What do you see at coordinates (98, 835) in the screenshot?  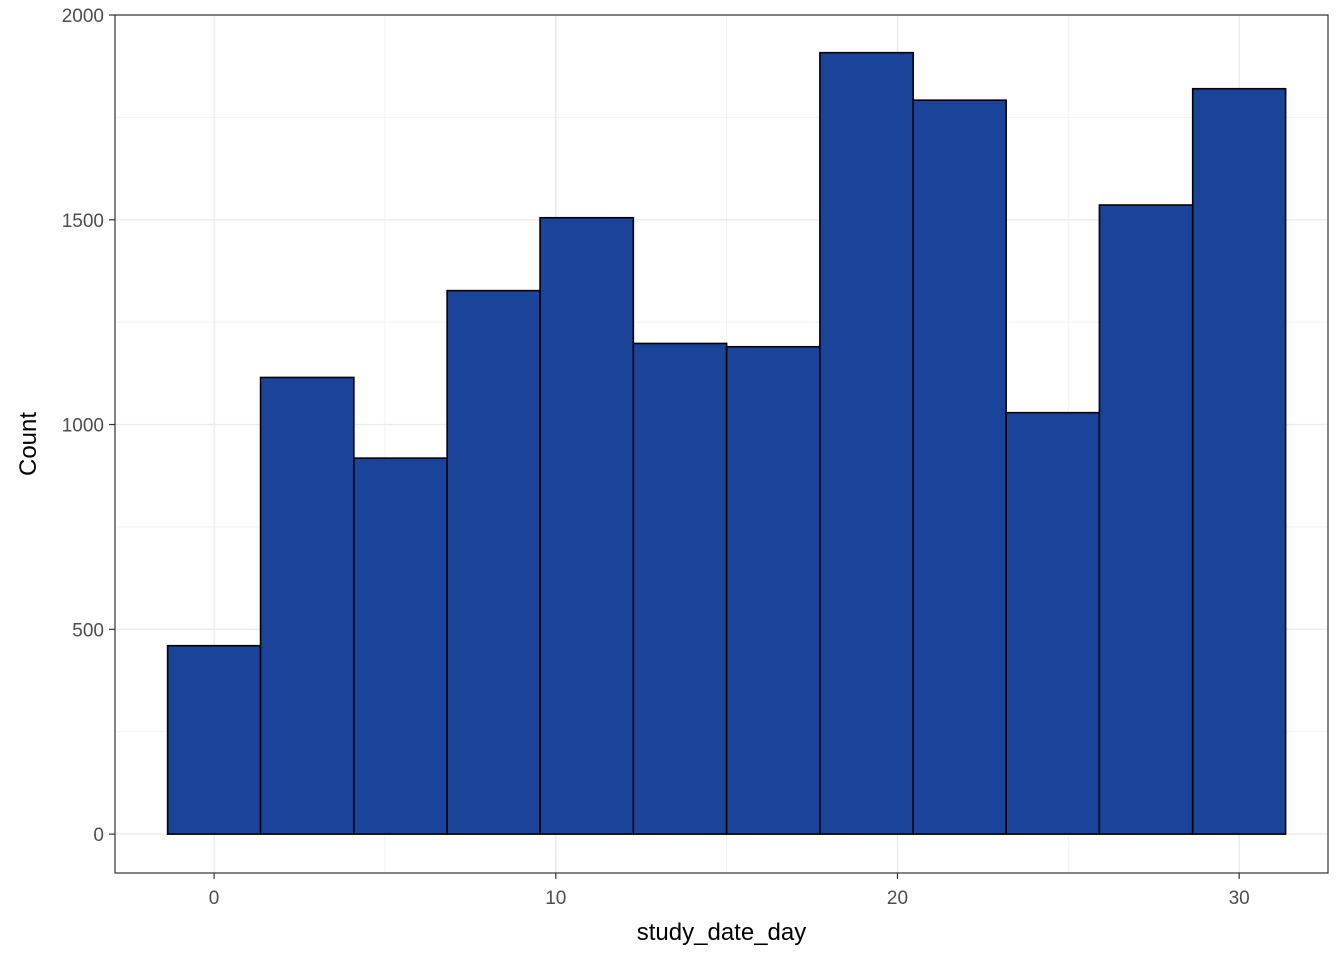 I see `y-tick-label: 0` at bounding box center [98, 835].